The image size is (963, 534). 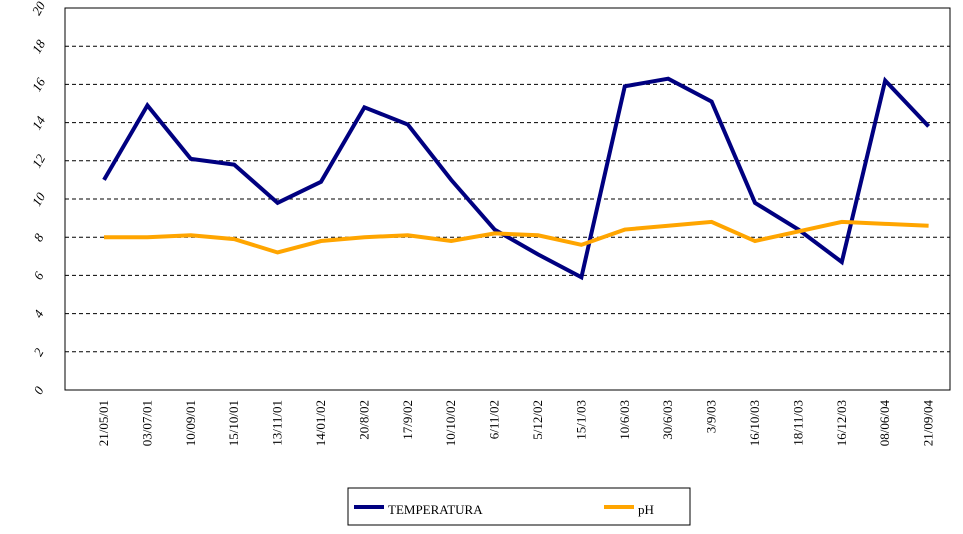 What do you see at coordinates (38, 314) in the screenshot?
I see `y-tick-label: 4` at bounding box center [38, 314].